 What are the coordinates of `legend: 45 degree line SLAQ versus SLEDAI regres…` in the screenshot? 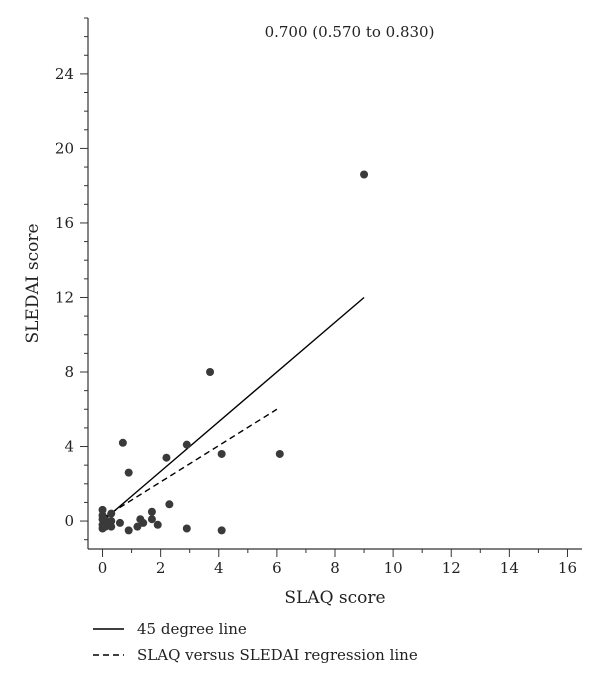 It's located at (255, 642).